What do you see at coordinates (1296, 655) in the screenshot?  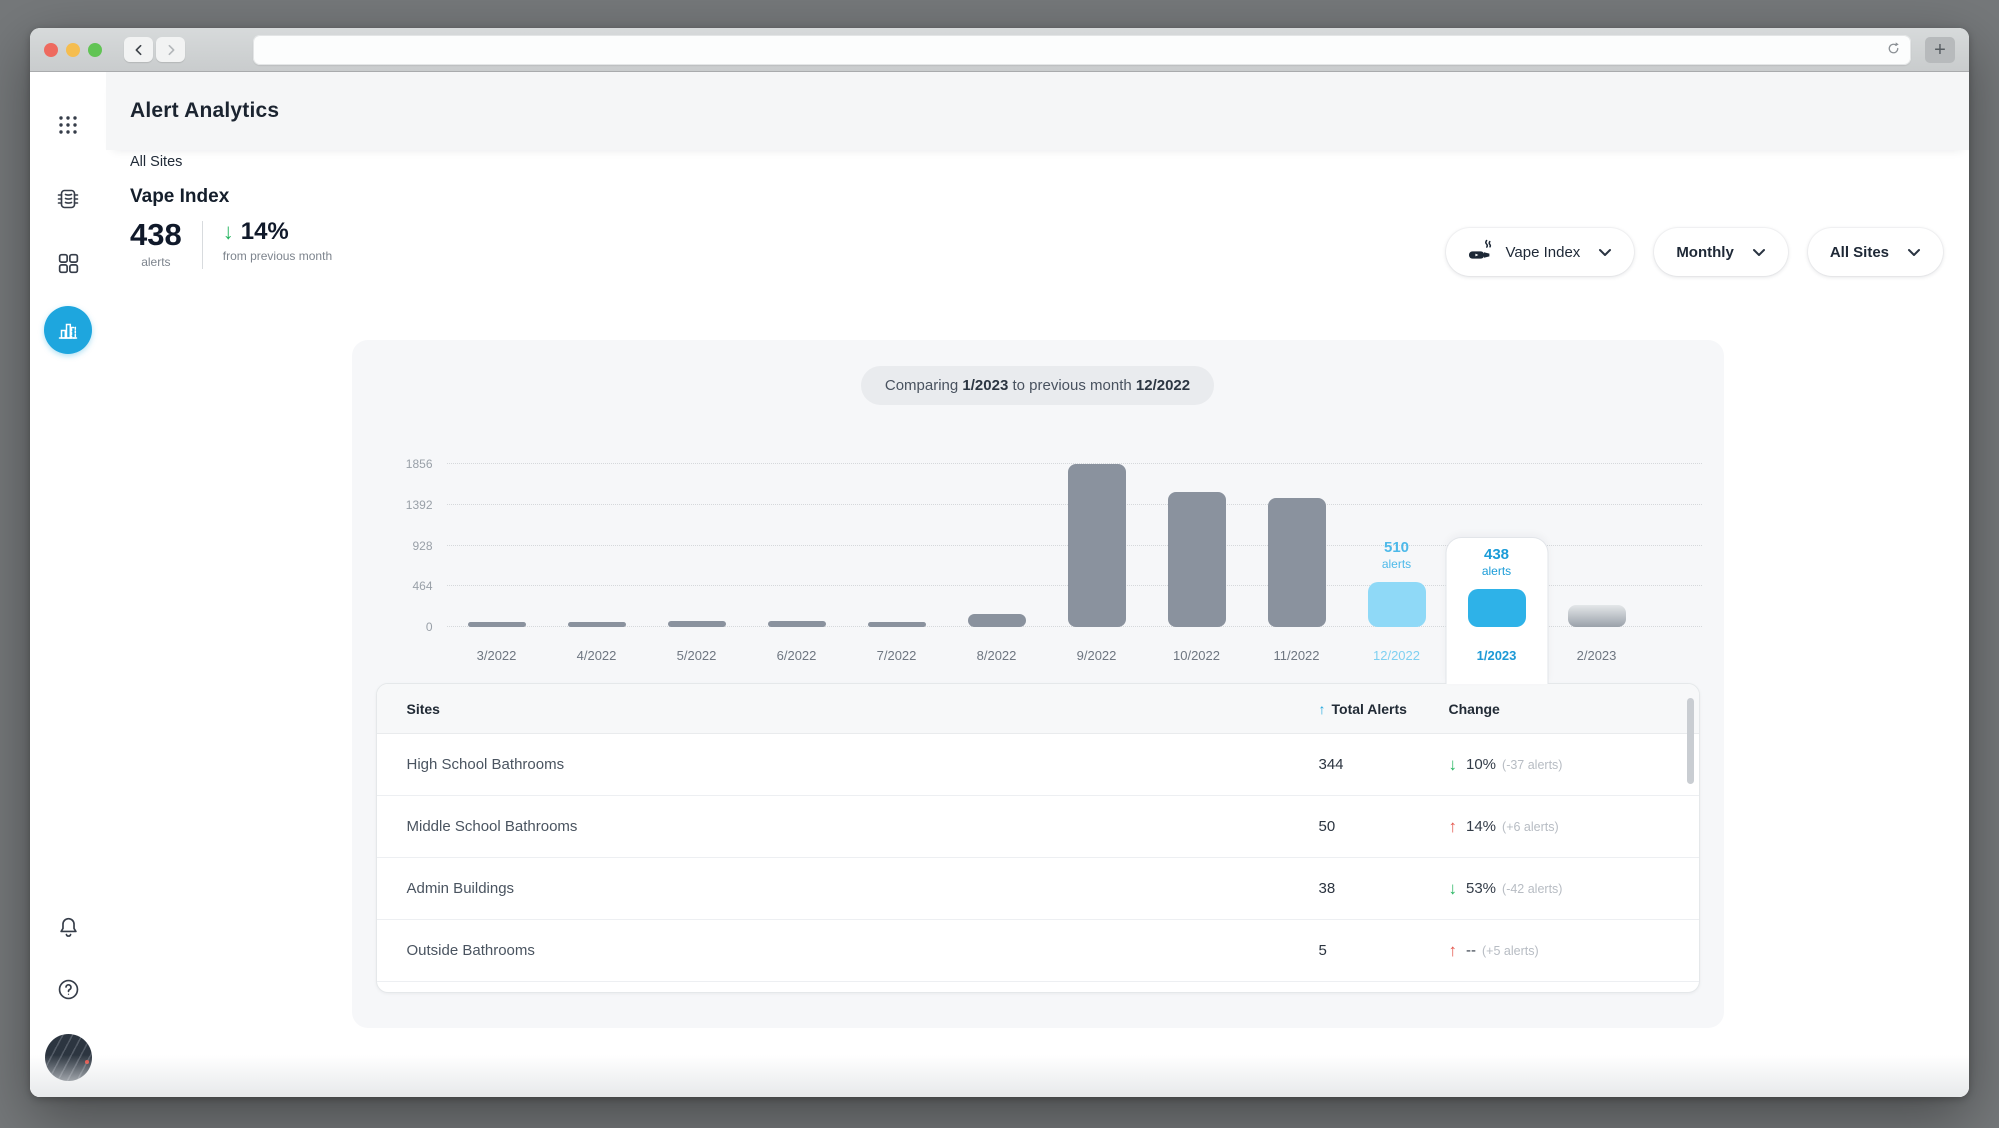 I see `x-axis-label: 11/2022` at bounding box center [1296, 655].